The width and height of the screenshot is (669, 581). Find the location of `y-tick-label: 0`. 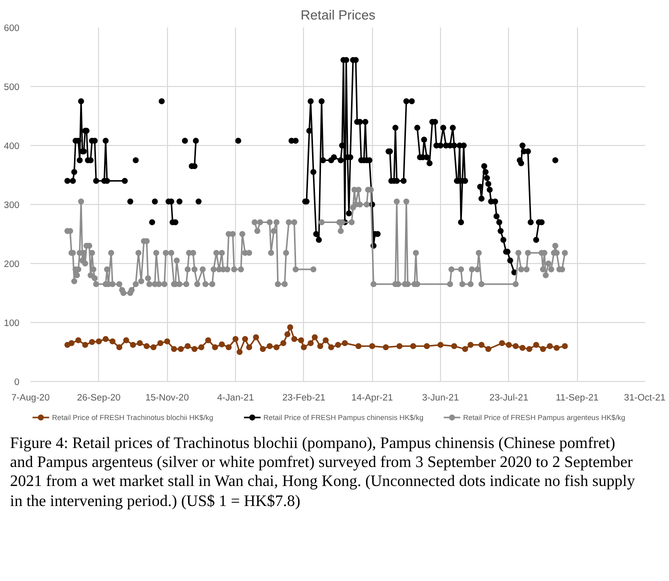

y-tick-label: 0 is located at coordinates (17, 382).